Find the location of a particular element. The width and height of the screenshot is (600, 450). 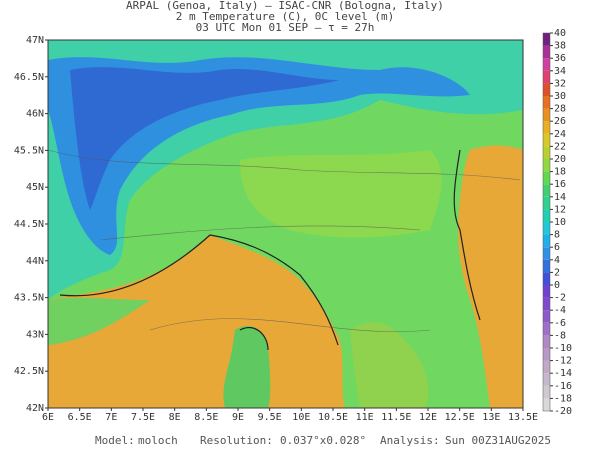

y-tick-label: 45.5N is located at coordinates (29, 150).